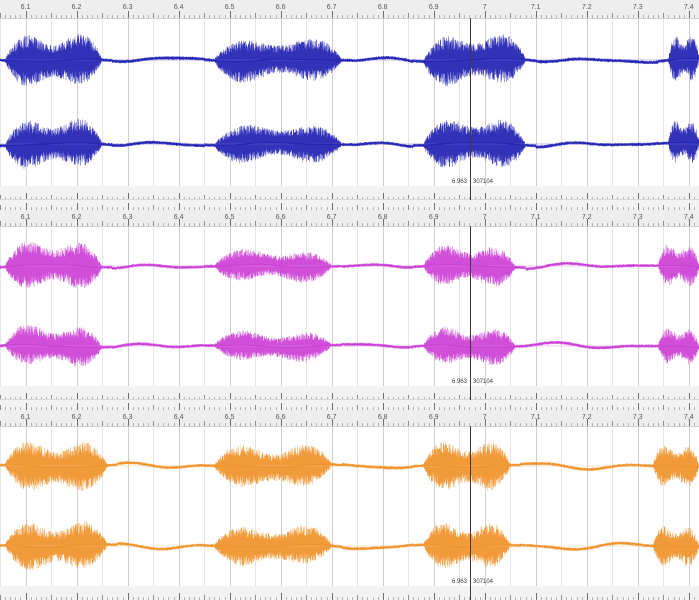 This screenshot has width=699, height=600. I want to click on axis-tick-label: 6.8, so click(382, 7).